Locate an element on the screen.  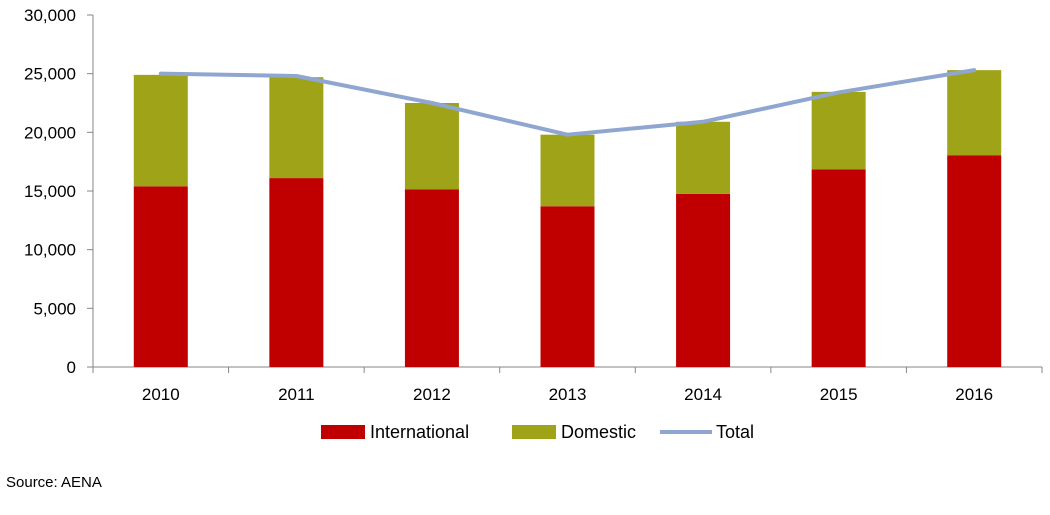
legend-label-domestic: Domestic is located at coordinates (598, 432).